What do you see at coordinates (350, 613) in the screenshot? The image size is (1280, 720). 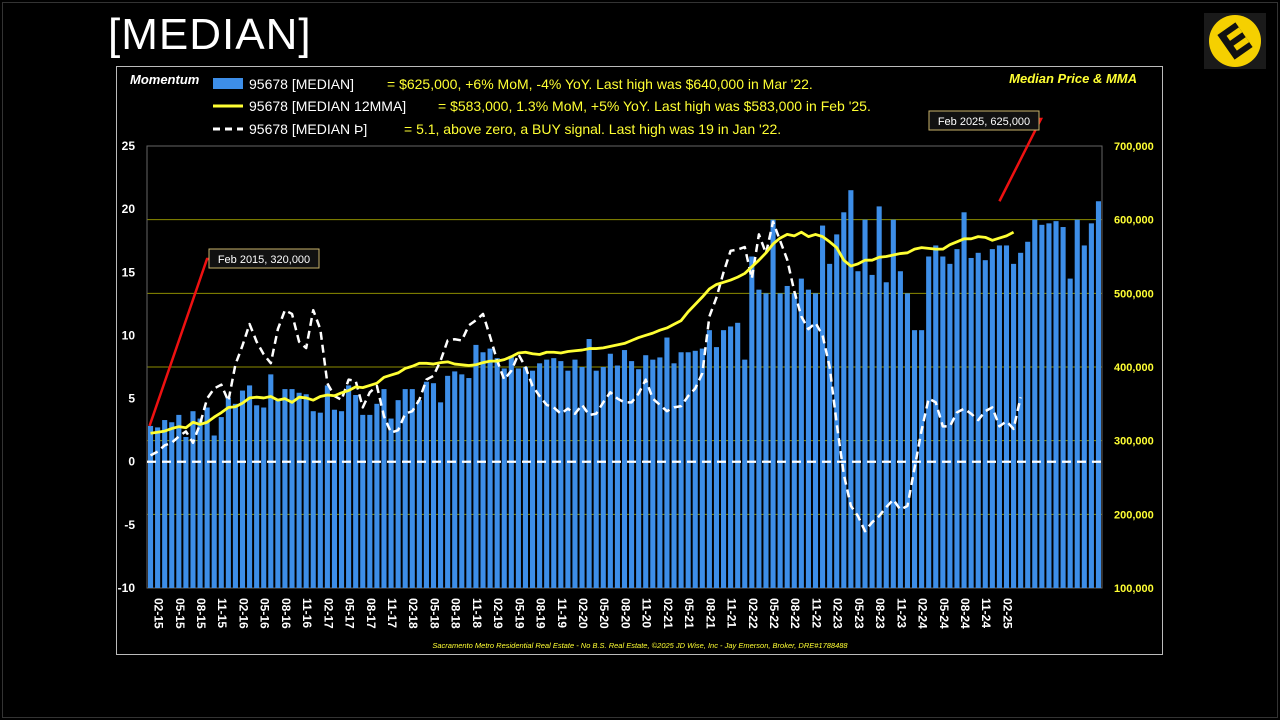 I see `x-tick-label: 05-17` at bounding box center [350, 613].